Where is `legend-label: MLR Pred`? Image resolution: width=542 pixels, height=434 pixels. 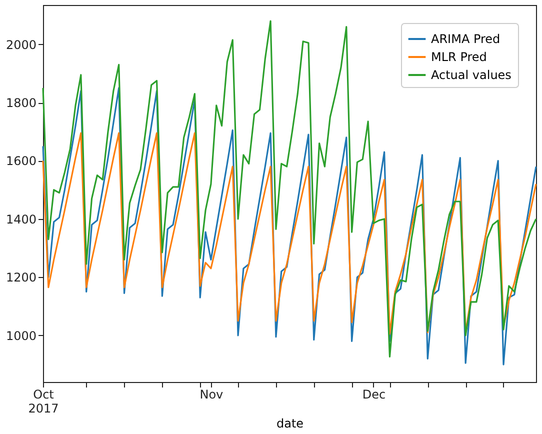
legend-label: MLR Pred is located at coordinates (459, 57).